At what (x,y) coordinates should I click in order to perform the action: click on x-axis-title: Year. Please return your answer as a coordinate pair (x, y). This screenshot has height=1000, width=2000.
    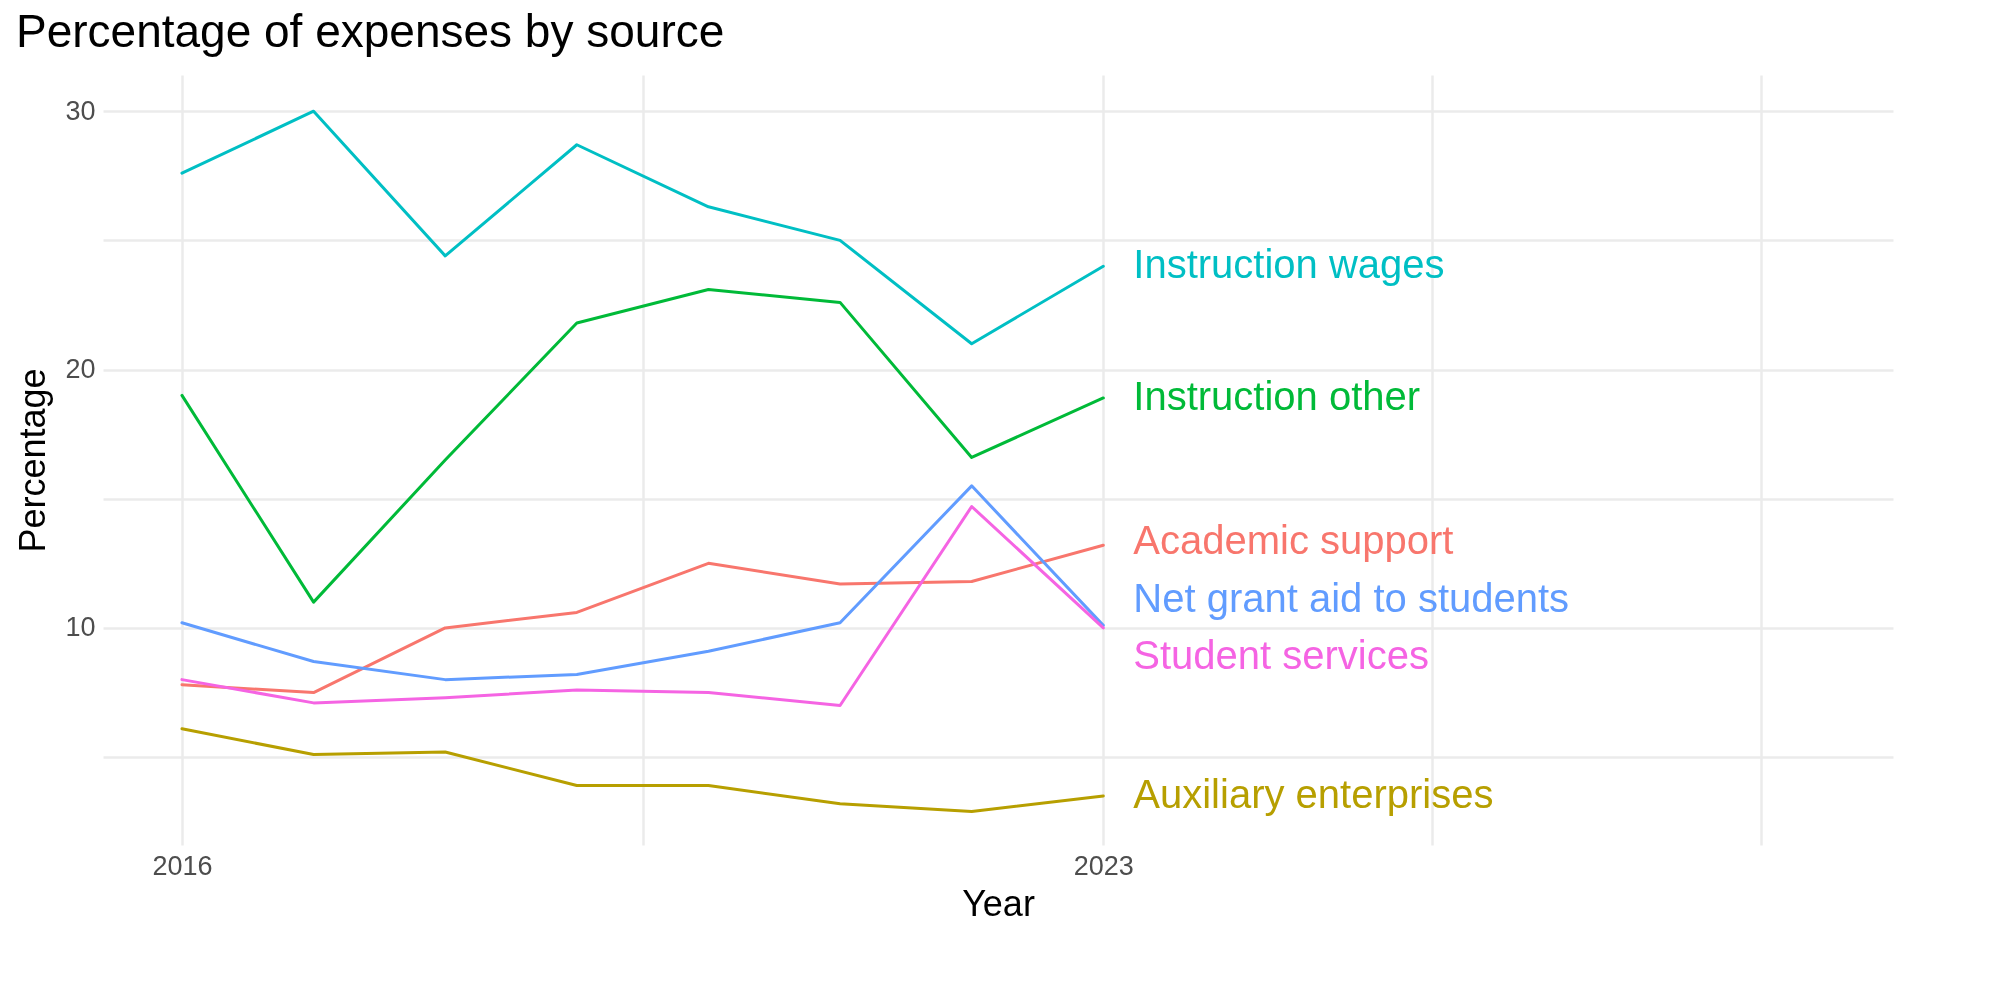
    Looking at the image, I should click on (998, 903).